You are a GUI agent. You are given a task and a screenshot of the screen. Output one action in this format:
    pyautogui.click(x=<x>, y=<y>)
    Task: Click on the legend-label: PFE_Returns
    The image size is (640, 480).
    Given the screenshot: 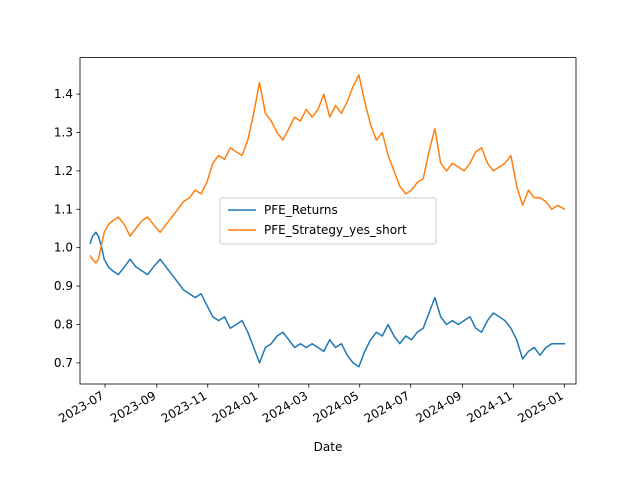 What is the action you would take?
    pyautogui.click(x=301, y=210)
    